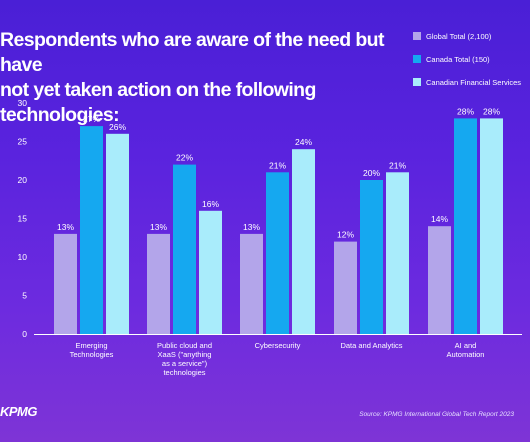 The height and width of the screenshot is (442, 530). I want to click on bar-value-label: 12%, so click(345, 235).